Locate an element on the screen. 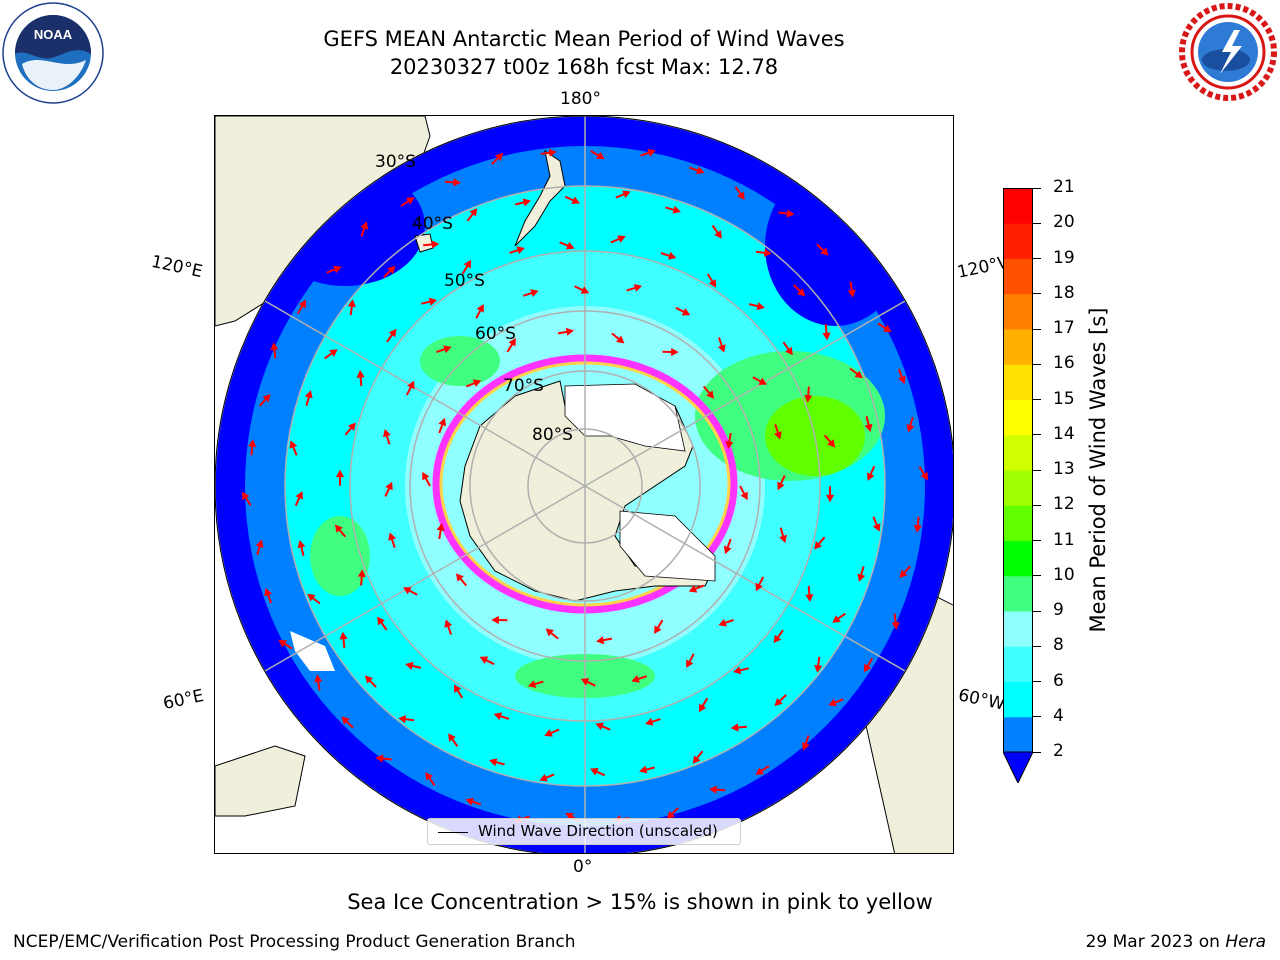  colorbar-tick-label: 8 is located at coordinates (1058, 645).